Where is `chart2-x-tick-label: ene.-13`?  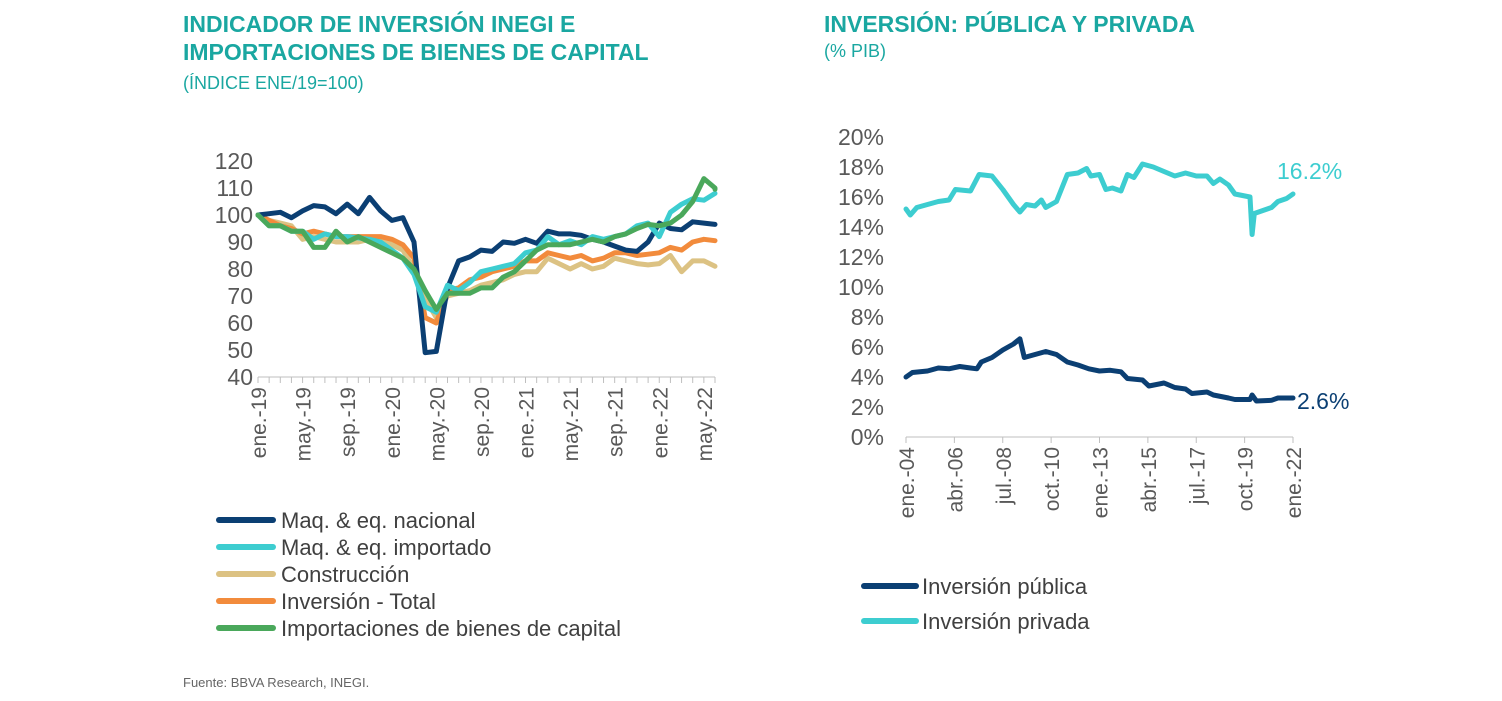 chart2-x-tick-label: ene.-13 is located at coordinates (1101, 482).